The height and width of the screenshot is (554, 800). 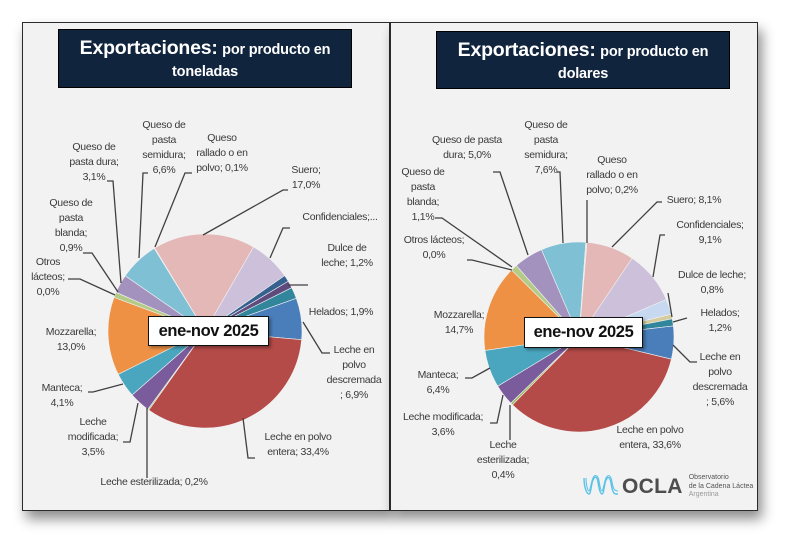 I want to click on leader-line-dulce-de-leche, so click(x=670, y=305).